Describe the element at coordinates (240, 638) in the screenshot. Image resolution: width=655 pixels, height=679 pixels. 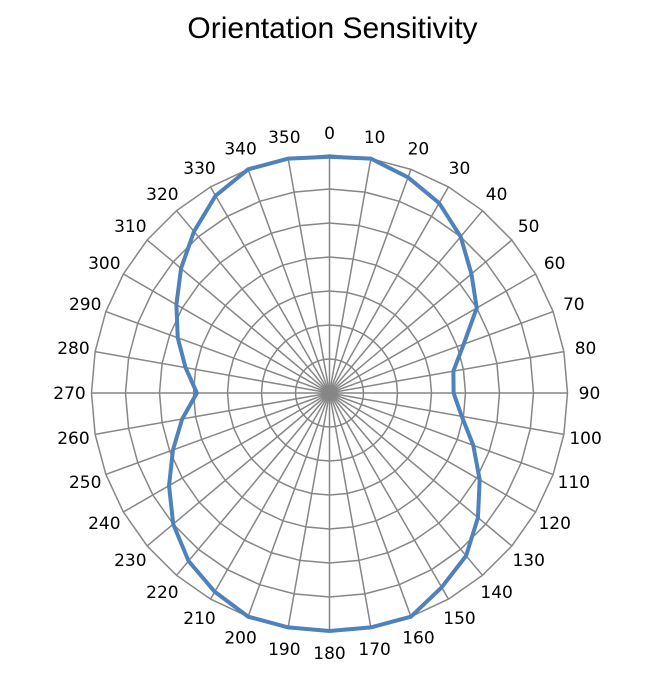
I see `angle-tick-label: 200` at that location.